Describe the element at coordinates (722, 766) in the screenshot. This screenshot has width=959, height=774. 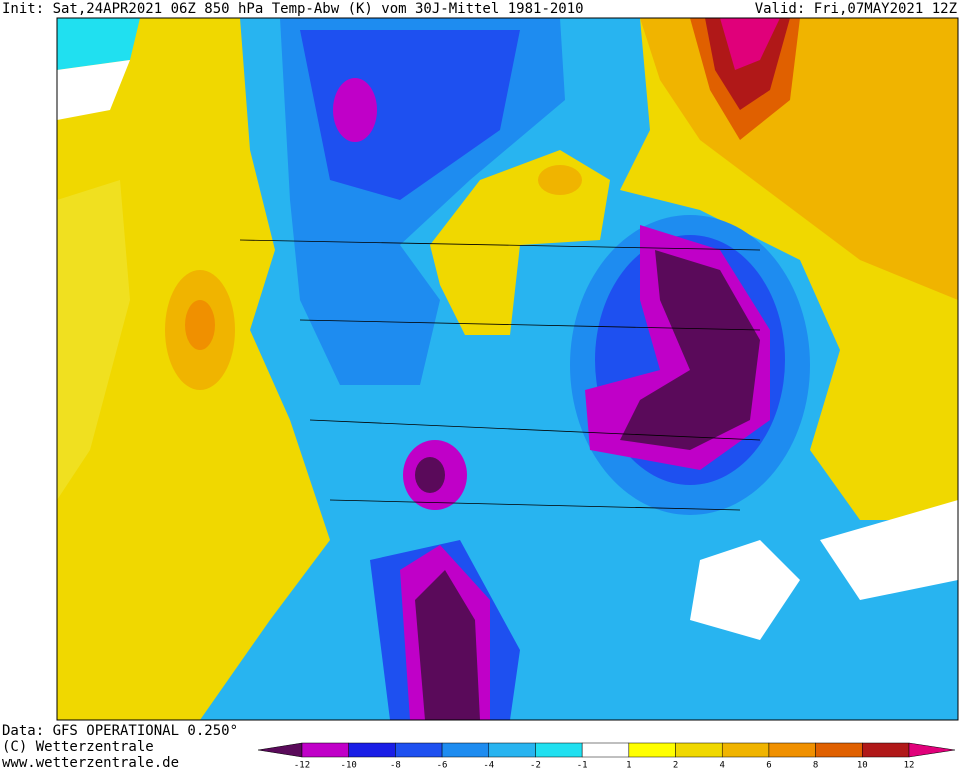
I see `colorbar-tick-label: 4` at that location.